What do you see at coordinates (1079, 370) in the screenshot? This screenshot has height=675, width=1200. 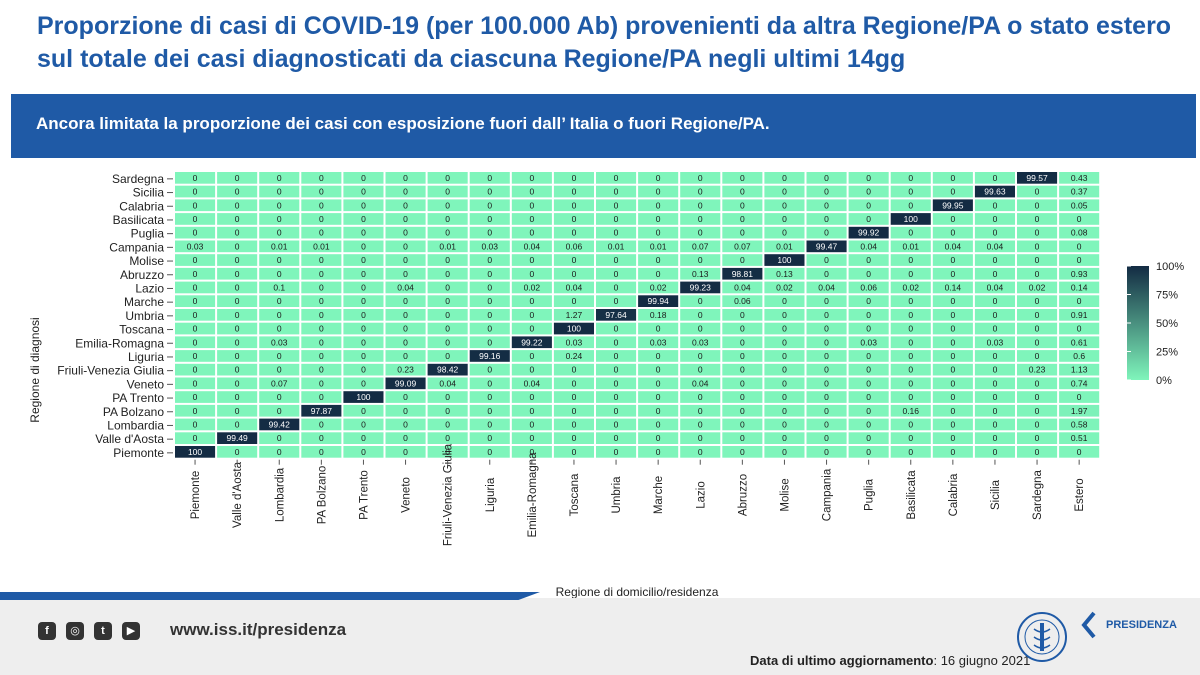 I see `cell-value: 1.13` at bounding box center [1079, 370].